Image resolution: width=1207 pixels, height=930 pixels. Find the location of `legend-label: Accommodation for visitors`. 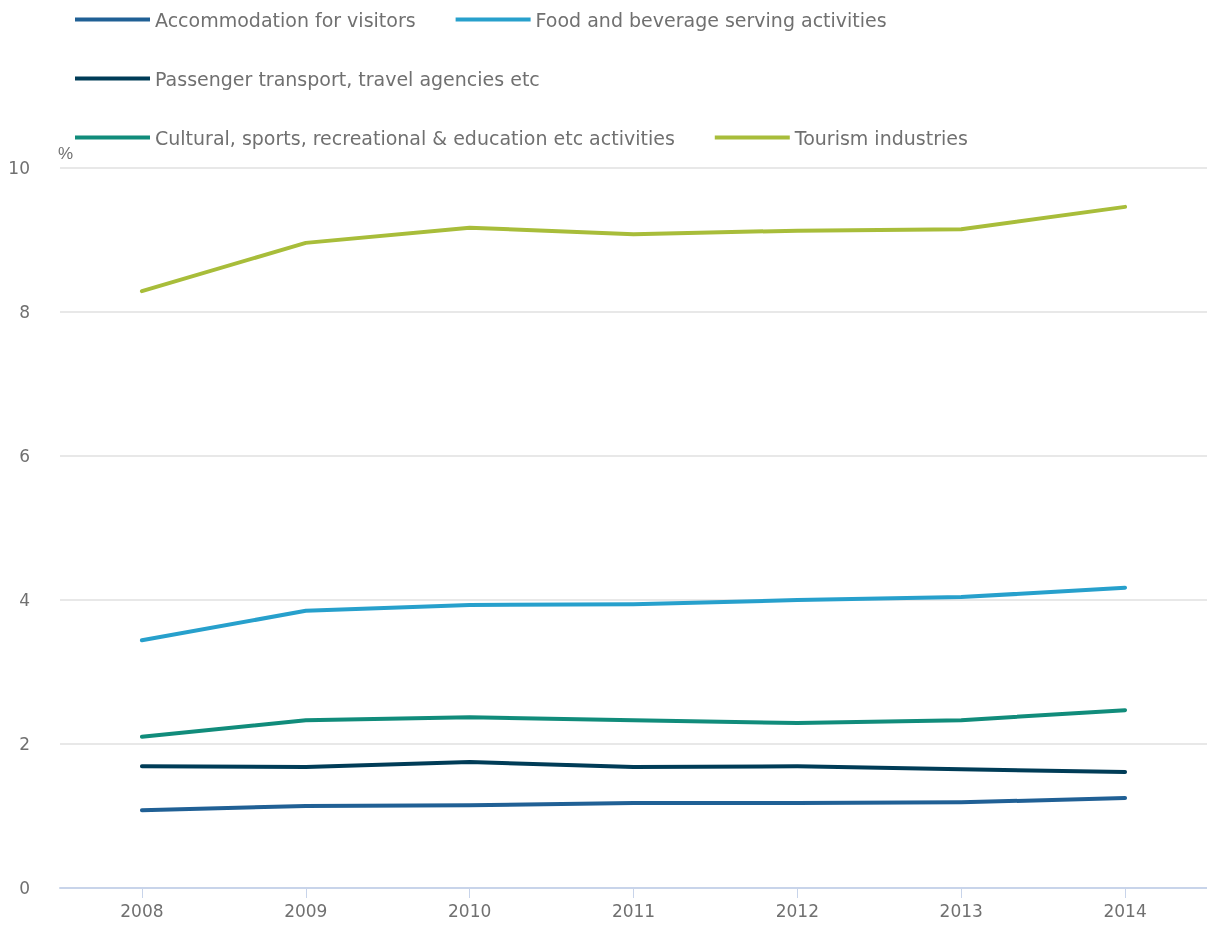

legend-label: Accommodation for visitors is located at coordinates (285, 19).